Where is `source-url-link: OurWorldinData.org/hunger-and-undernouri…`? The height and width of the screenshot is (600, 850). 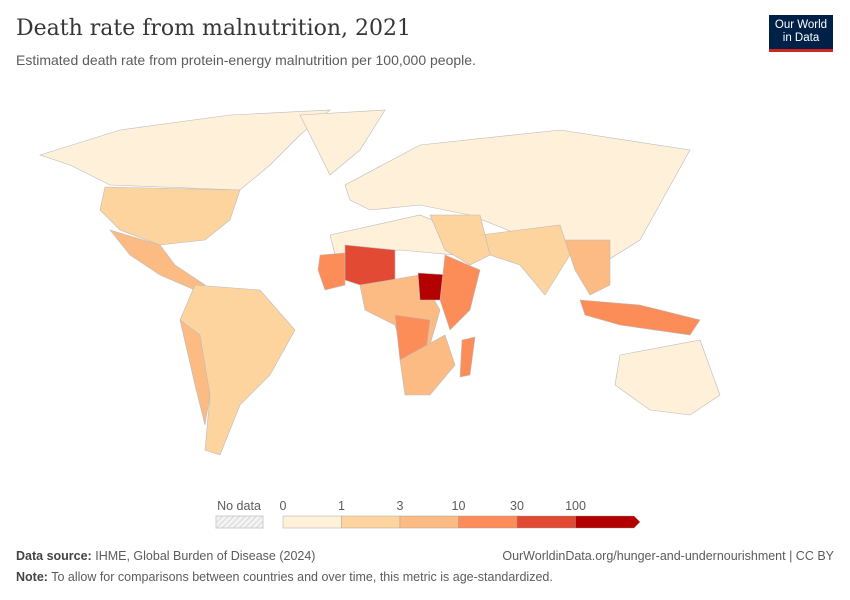
source-url-link: OurWorldinData.org/hunger-and-undernouri… is located at coordinates (668, 556).